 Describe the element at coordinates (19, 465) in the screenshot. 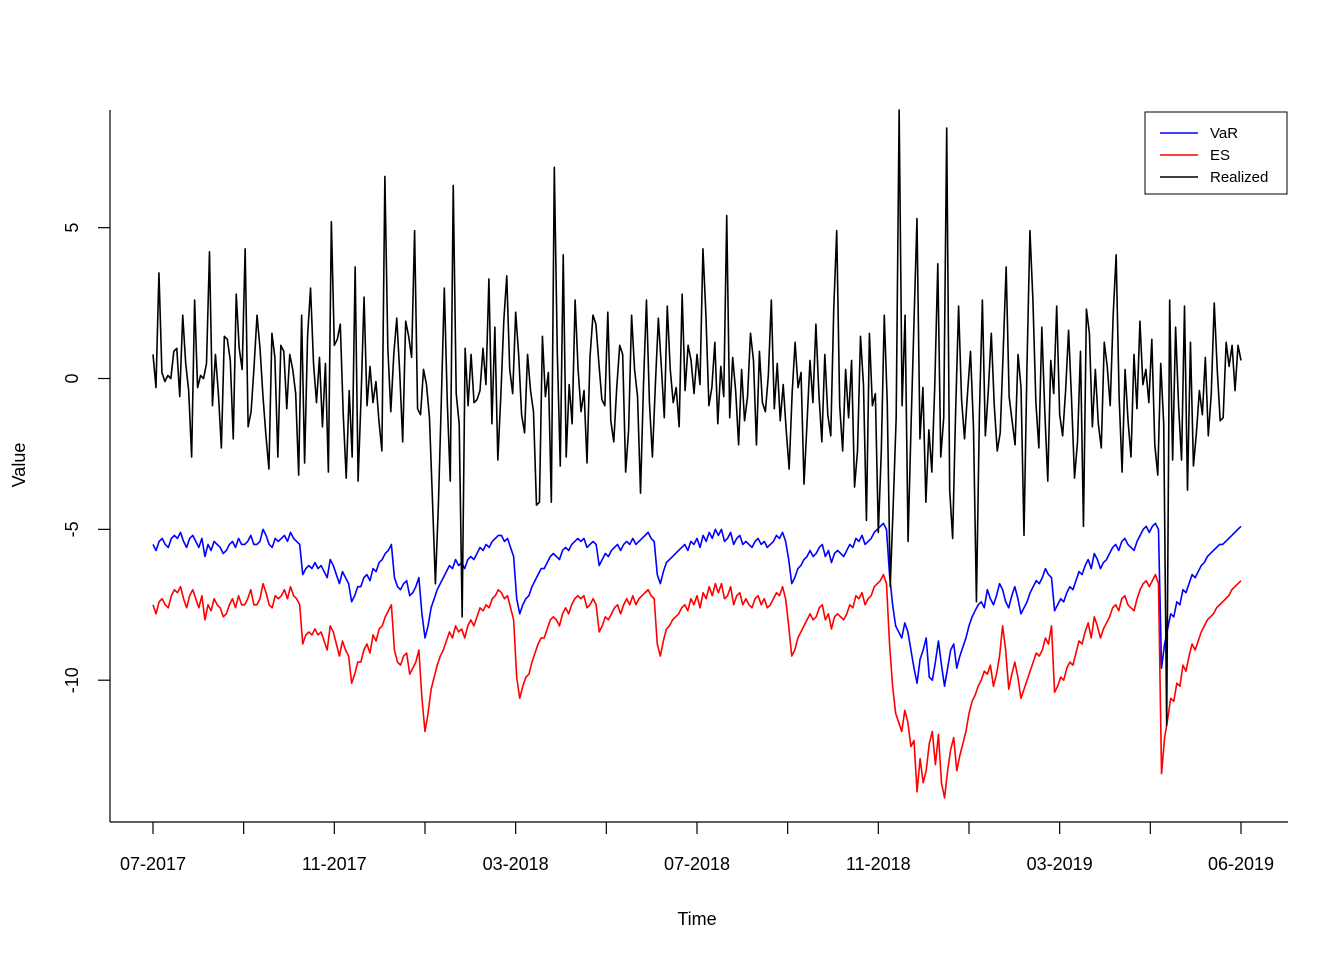

I see `y-axis-label: Value` at that location.